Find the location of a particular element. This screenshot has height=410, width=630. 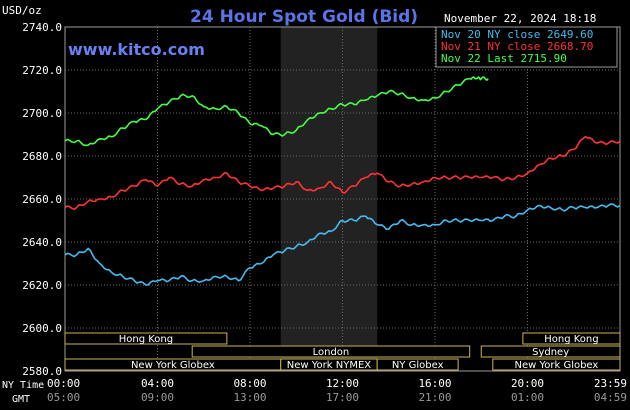

y-tick-label: 2620.0 is located at coordinates (42, 285).